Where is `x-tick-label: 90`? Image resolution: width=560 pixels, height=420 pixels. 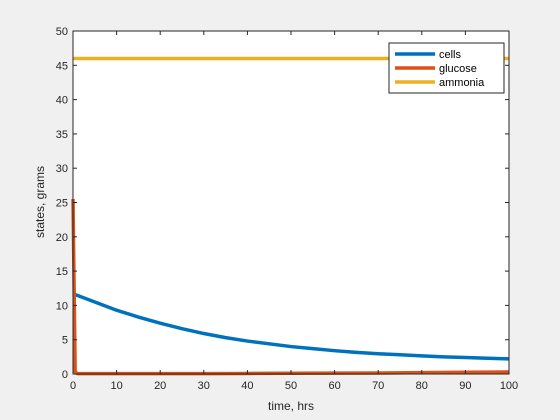 x-tick-label: 90 is located at coordinates (465, 386).